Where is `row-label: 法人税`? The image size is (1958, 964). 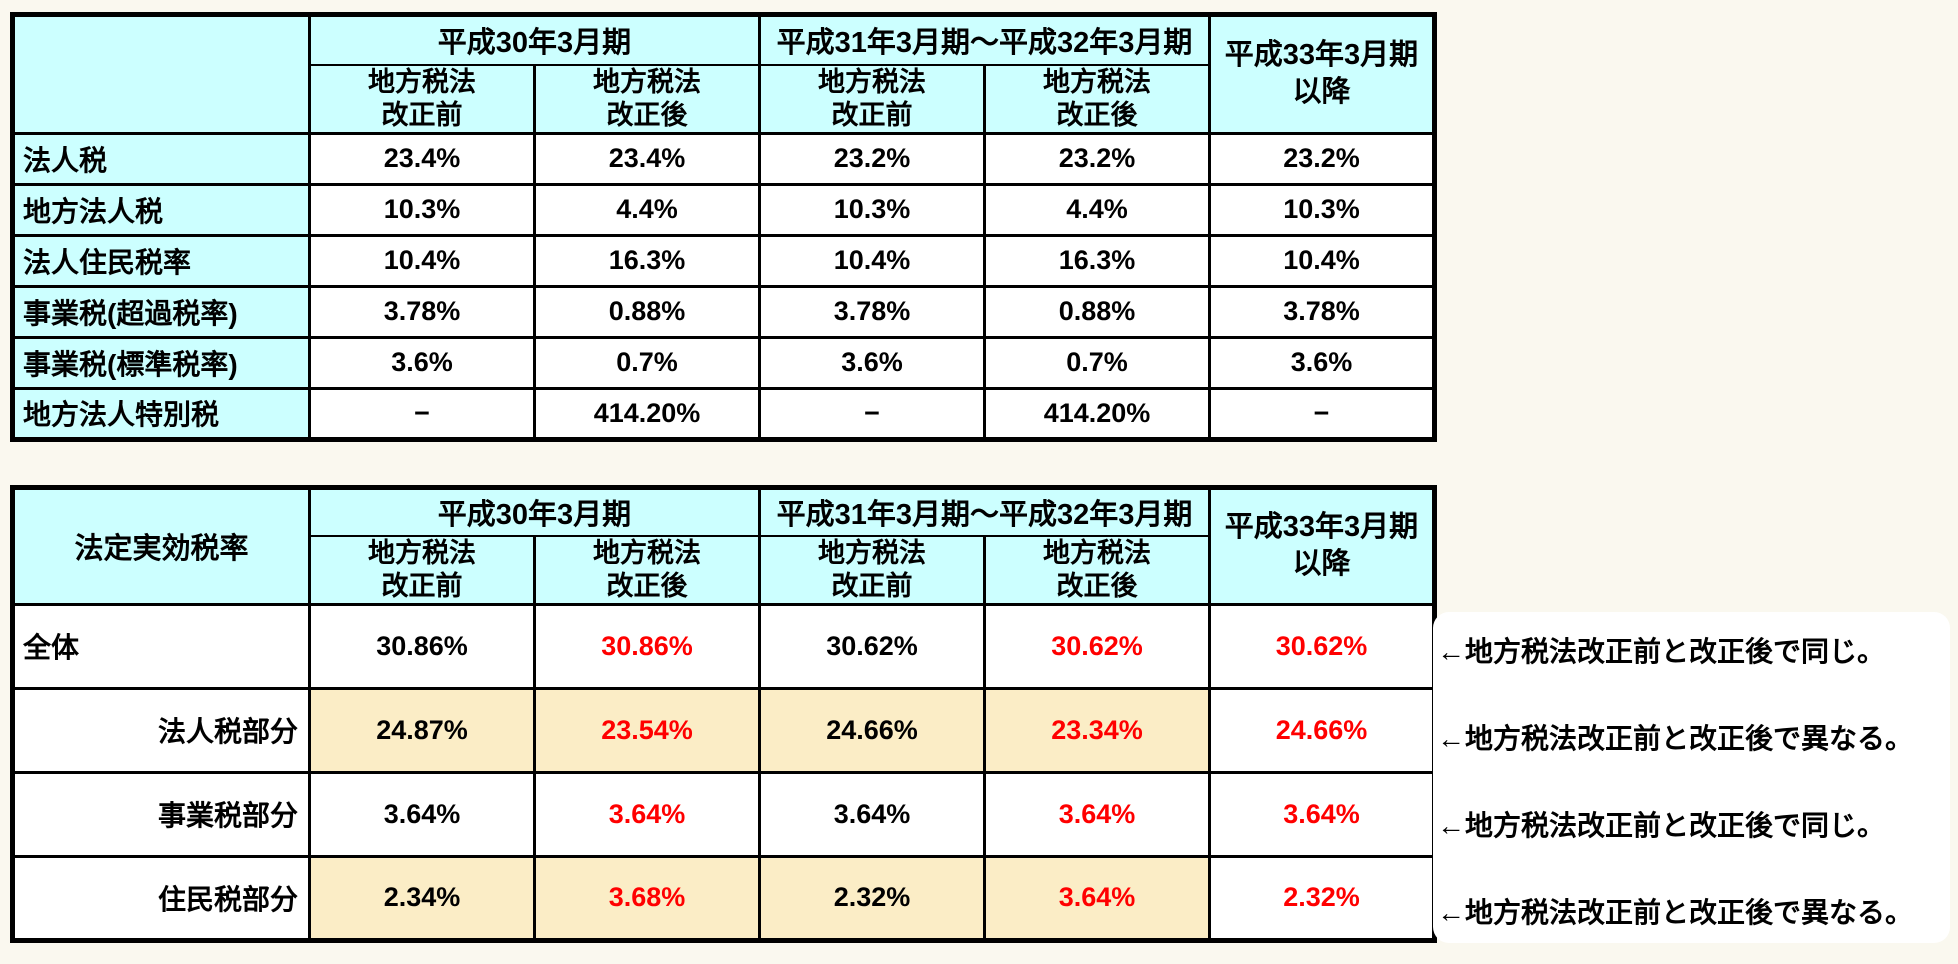 row-label: 法人税 is located at coordinates (161, 158).